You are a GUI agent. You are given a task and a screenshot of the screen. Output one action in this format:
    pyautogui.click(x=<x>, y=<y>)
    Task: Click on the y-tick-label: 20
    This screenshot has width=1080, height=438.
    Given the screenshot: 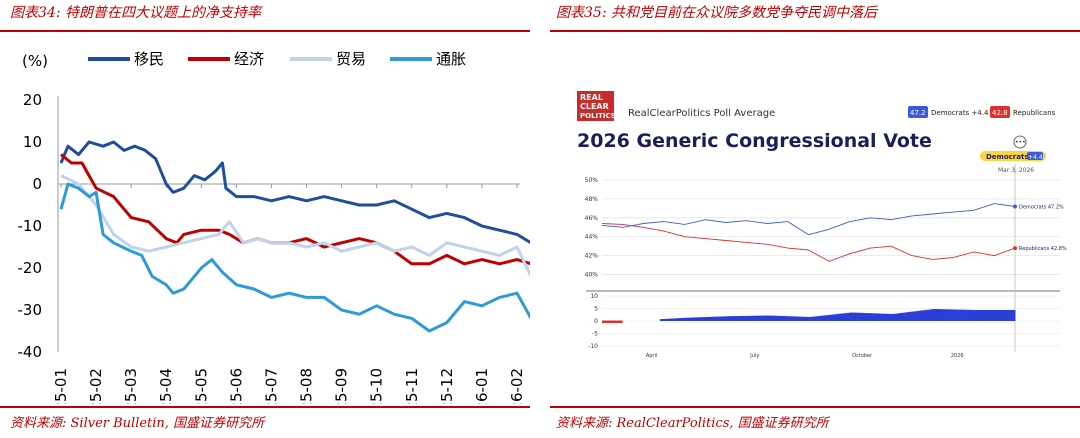 What is the action you would take?
    pyautogui.click(x=32, y=100)
    